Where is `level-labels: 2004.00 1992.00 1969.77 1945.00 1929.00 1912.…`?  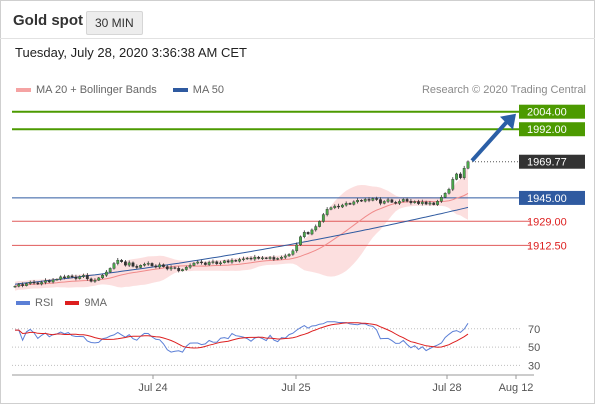
level-labels: 2004.00 1992.00 1969.77 1945.00 1929.00 1912.… is located at coordinates (552, 178).